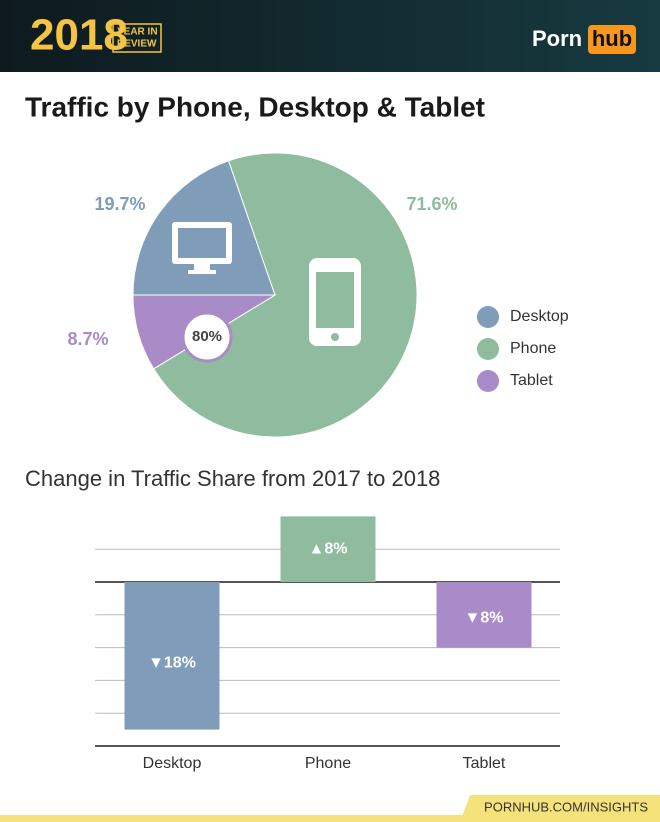  Describe the element at coordinates (431, 204) in the screenshot. I see `data-label: 71.6%` at that location.